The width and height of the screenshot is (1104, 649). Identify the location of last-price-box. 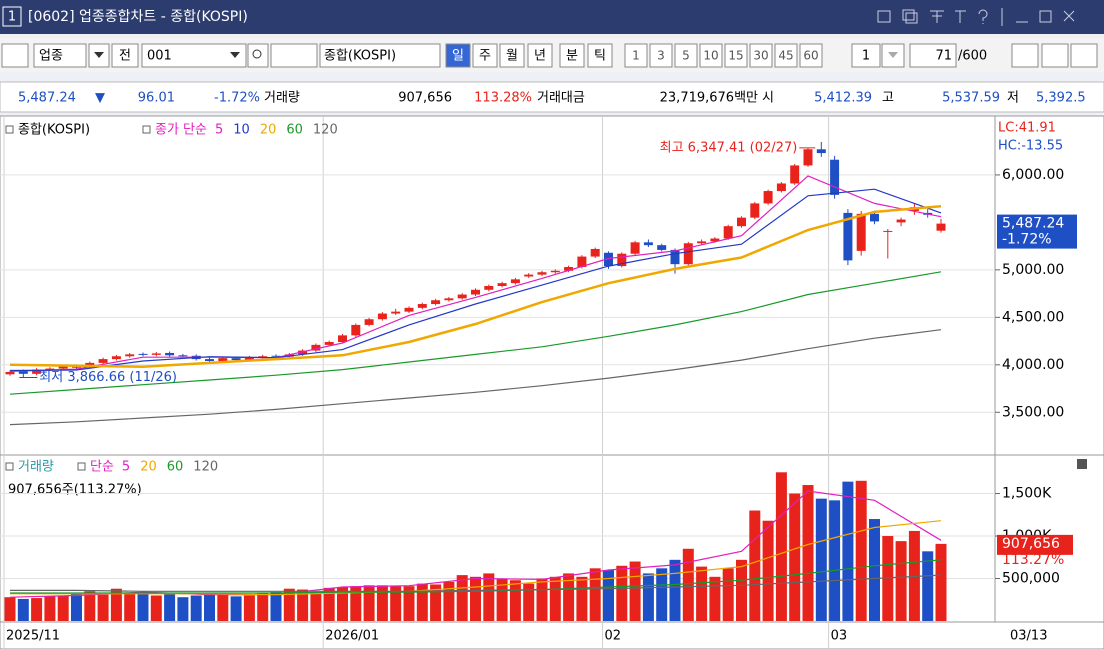
(1037, 231).